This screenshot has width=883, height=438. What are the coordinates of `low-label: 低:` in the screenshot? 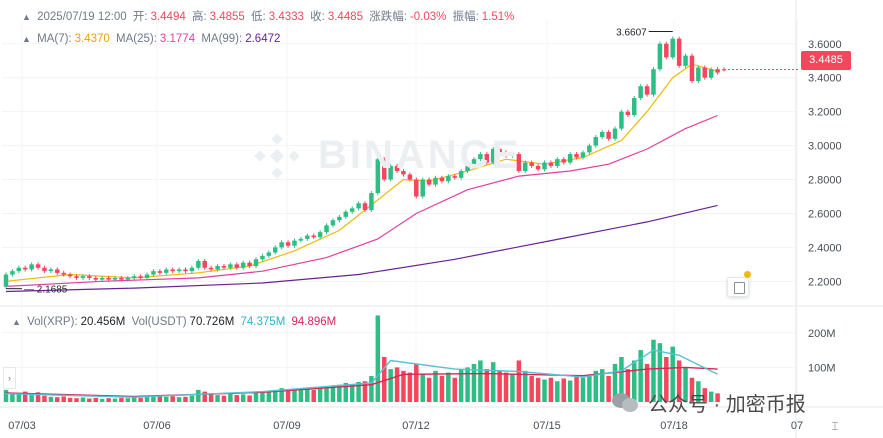 It's located at (258, 17).